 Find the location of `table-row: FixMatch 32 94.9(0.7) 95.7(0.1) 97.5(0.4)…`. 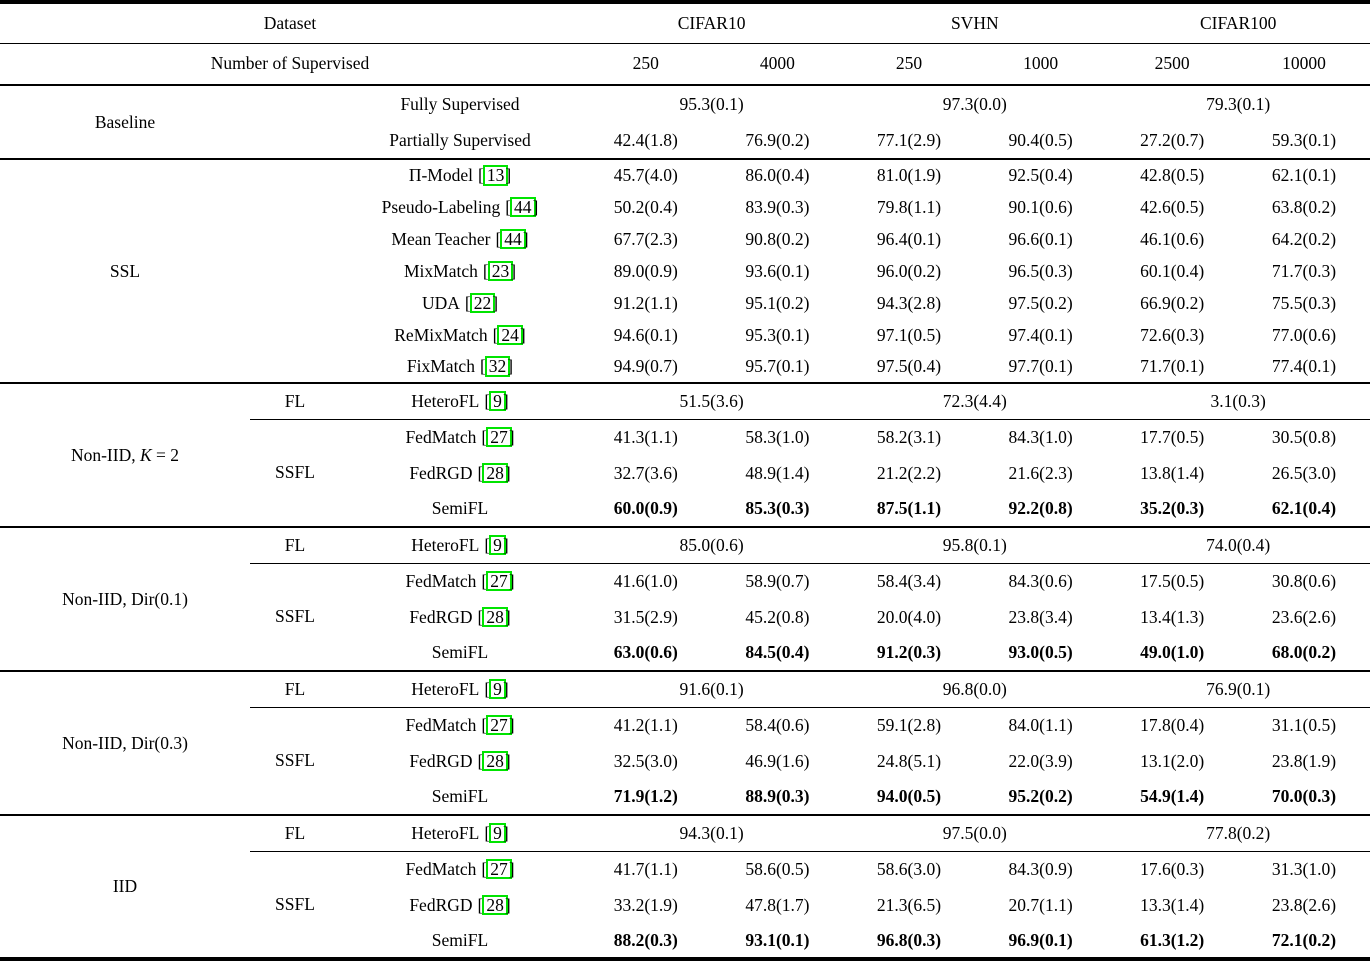

table-row: FixMatch 32 94.9(0.7) 95.7(0.1) 97.5(0.4)… is located at coordinates (685, 367).